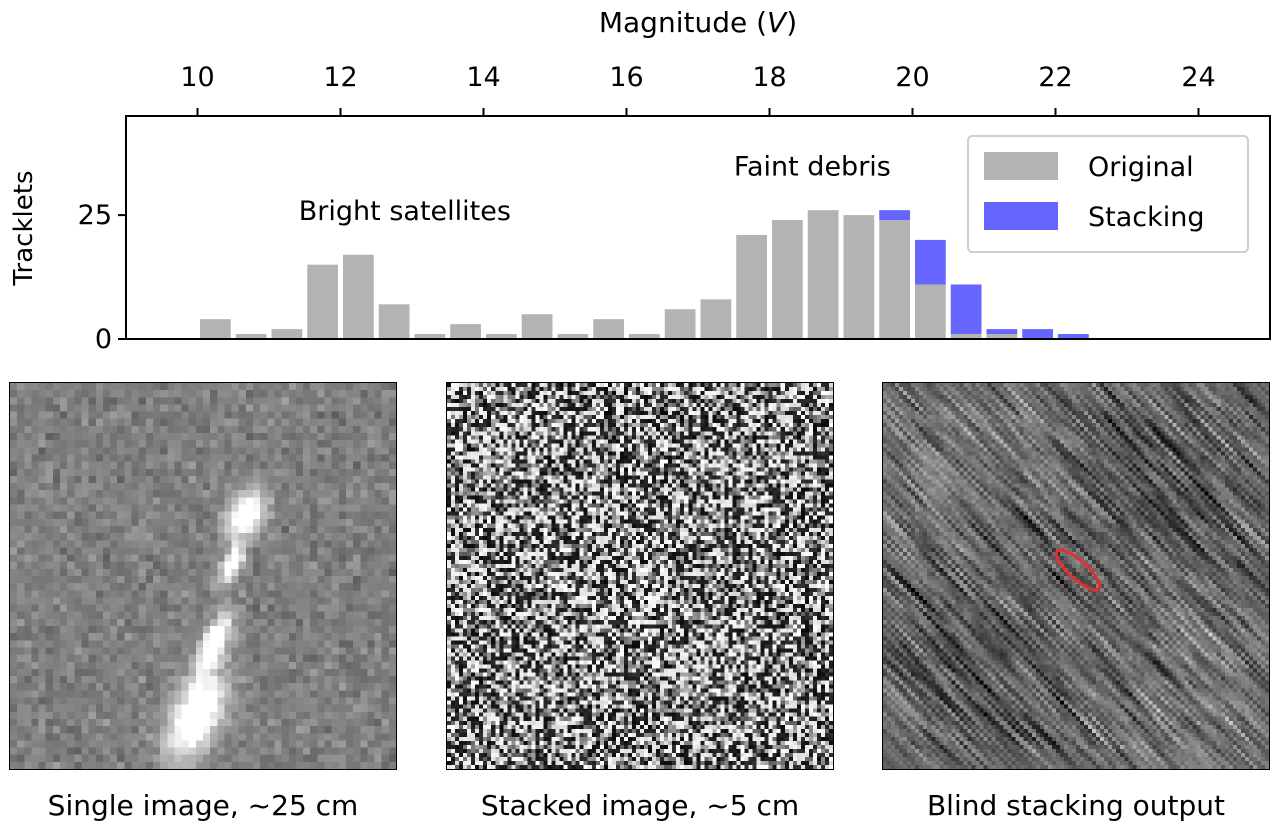 This screenshot has height=832, width=1280. What do you see at coordinates (405, 211) in the screenshot?
I see `annotation-label: Bright satellites` at bounding box center [405, 211].